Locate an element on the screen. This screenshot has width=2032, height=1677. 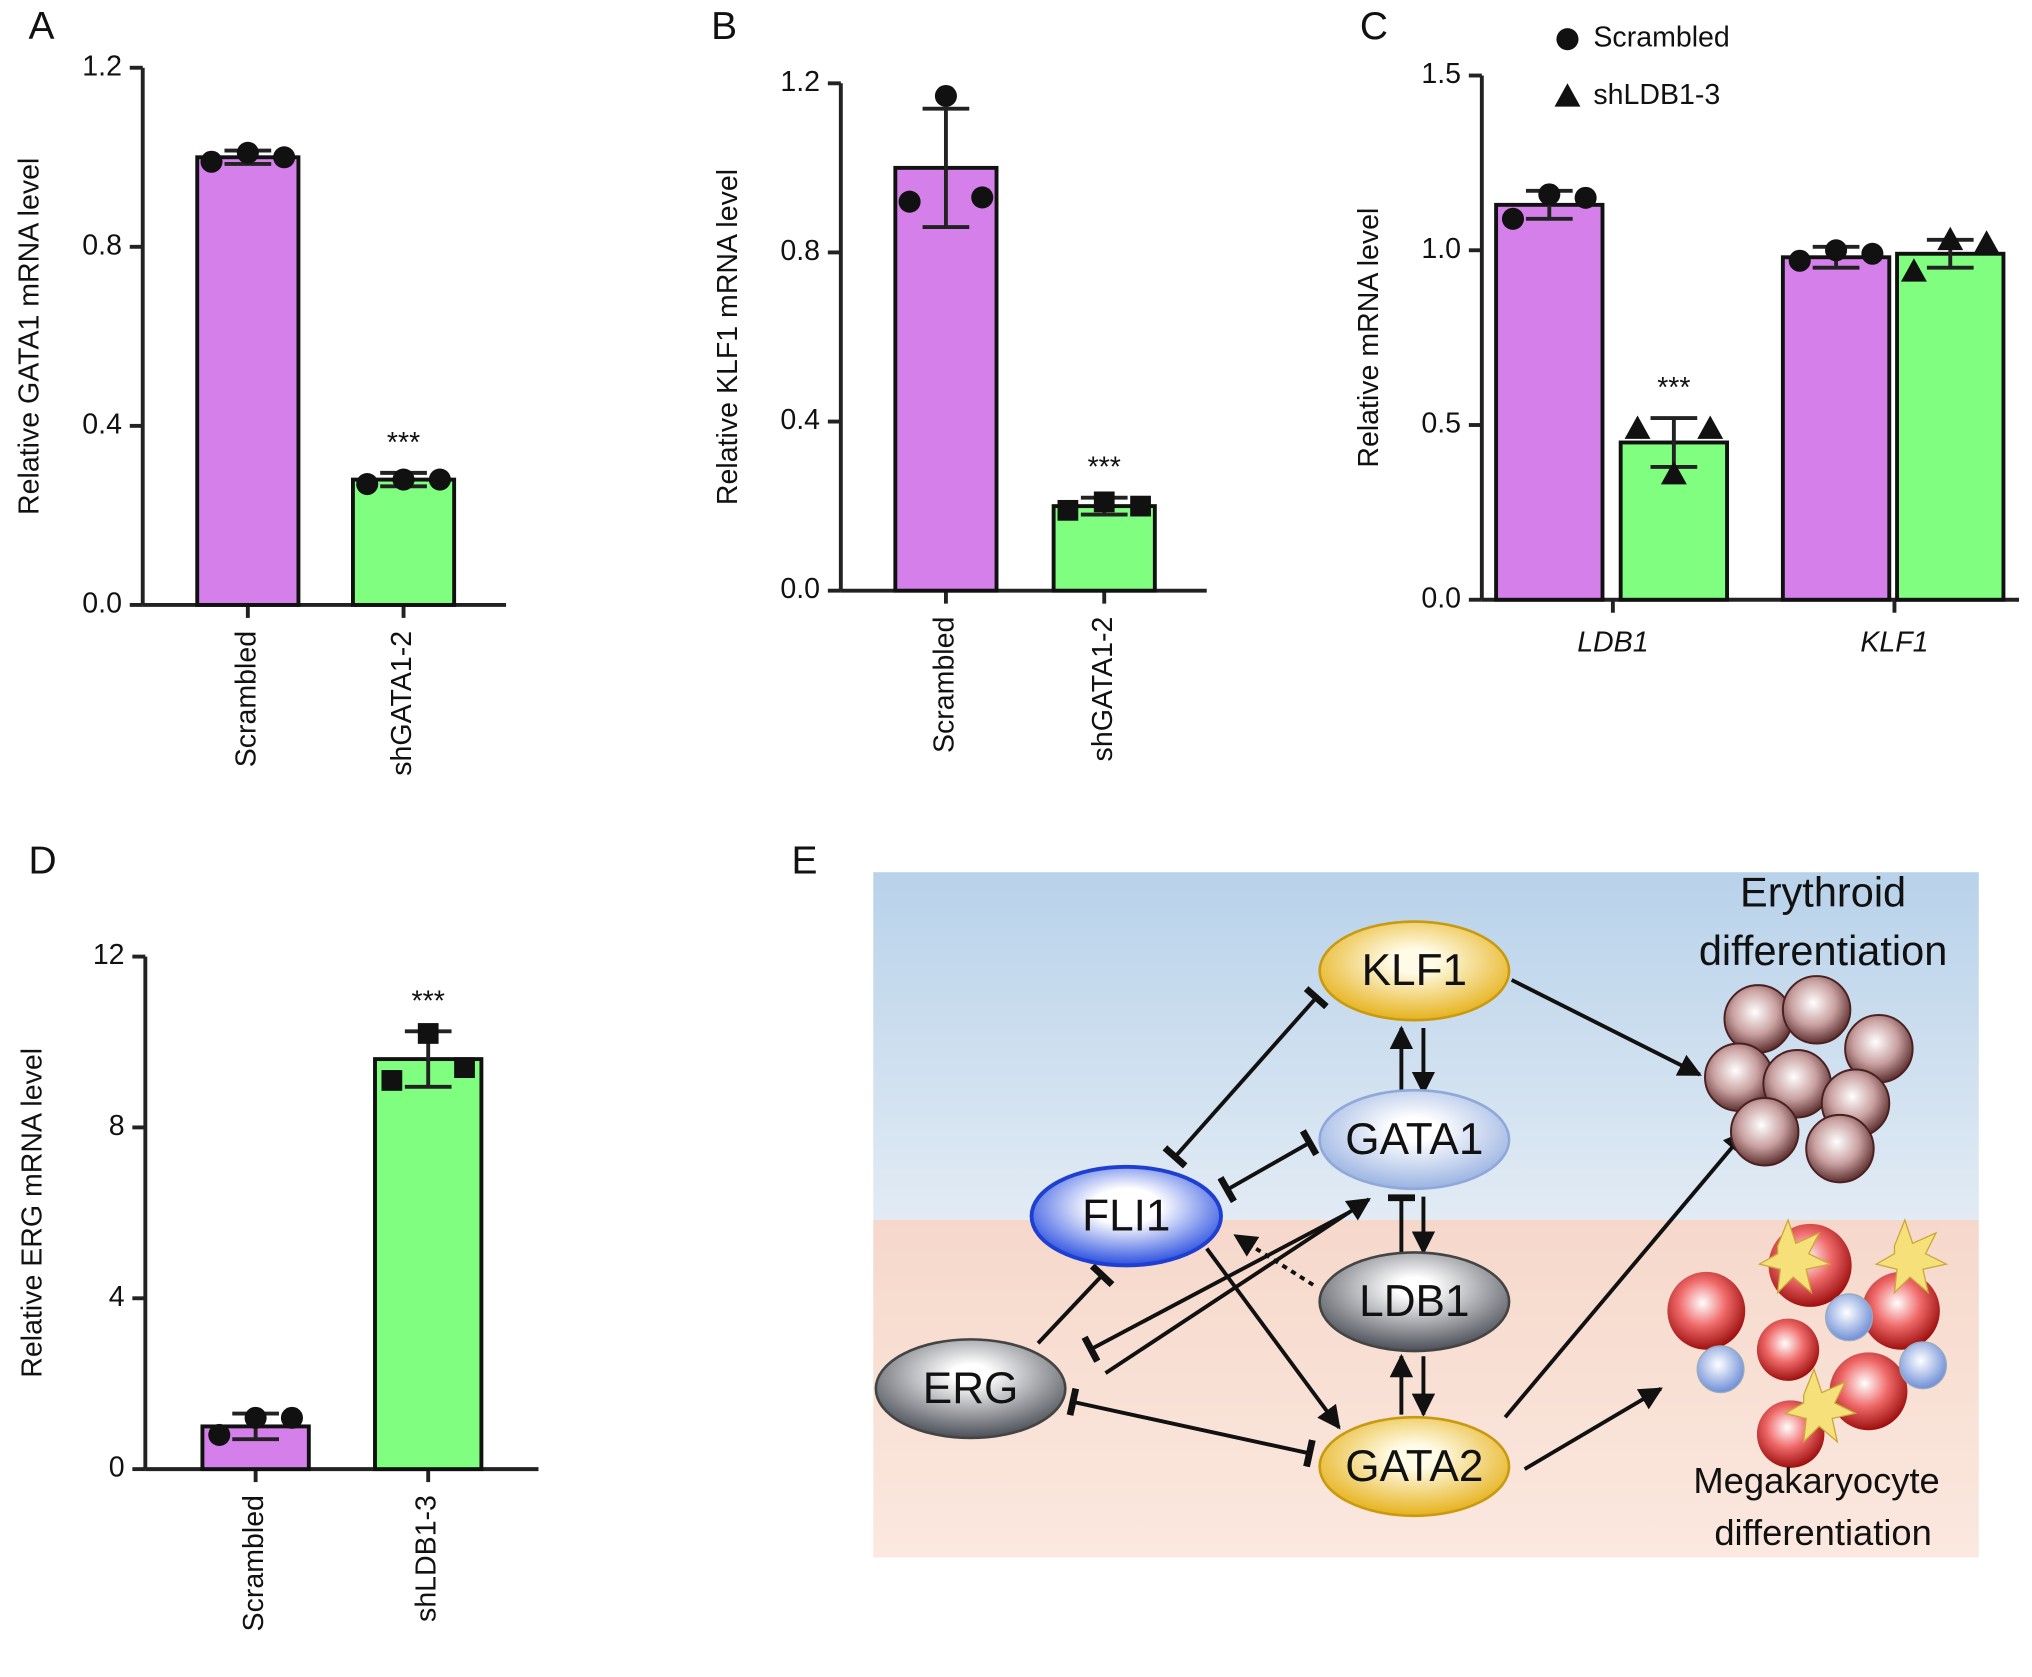
x-tick-label: KLF1 is located at coordinates (1894, 642).